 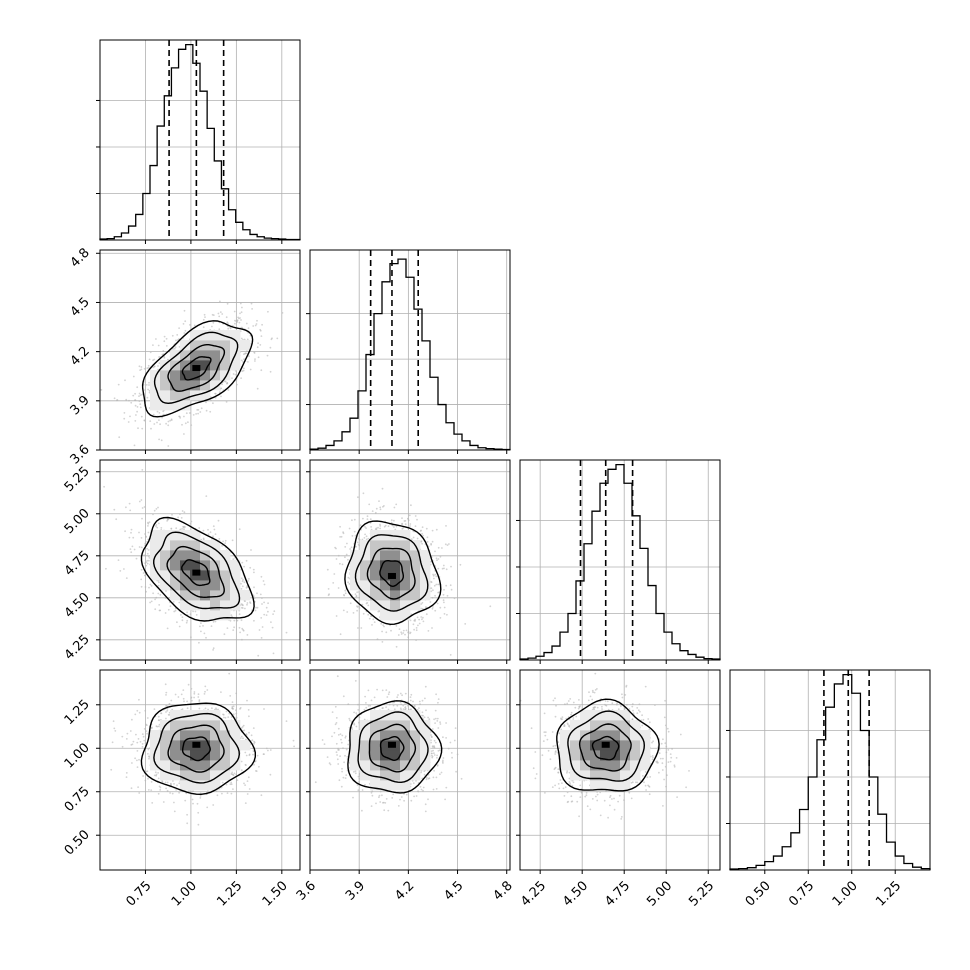 What do you see at coordinates (410, 354) in the screenshot?
I see `histogram-step` at bounding box center [410, 354].